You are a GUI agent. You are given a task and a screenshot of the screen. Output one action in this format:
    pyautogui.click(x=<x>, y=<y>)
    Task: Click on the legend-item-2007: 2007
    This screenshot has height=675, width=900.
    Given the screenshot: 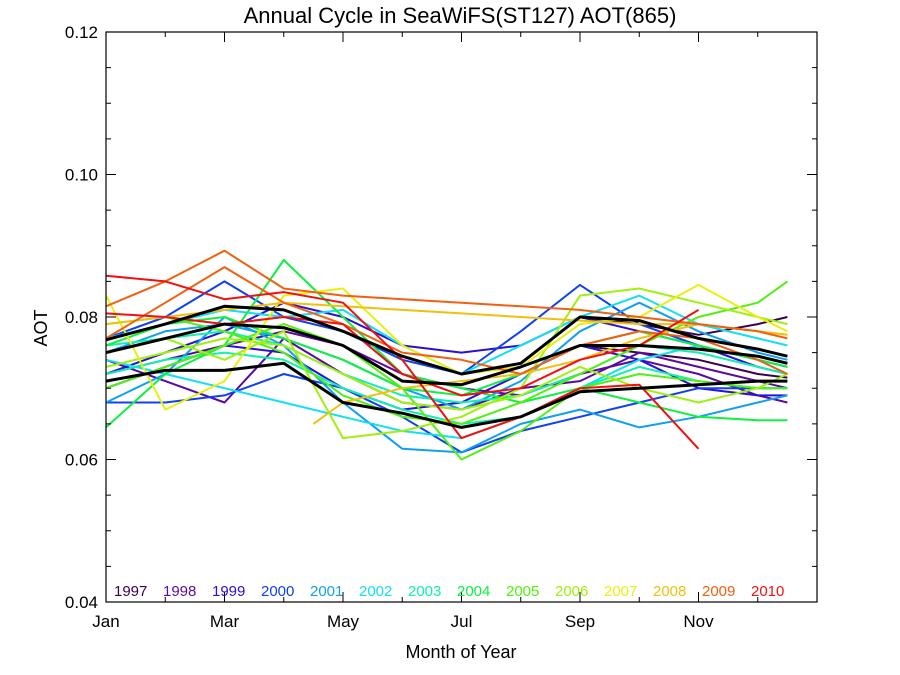 What is the action you would take?
    pyautogui.click(x=620, y=591)
    